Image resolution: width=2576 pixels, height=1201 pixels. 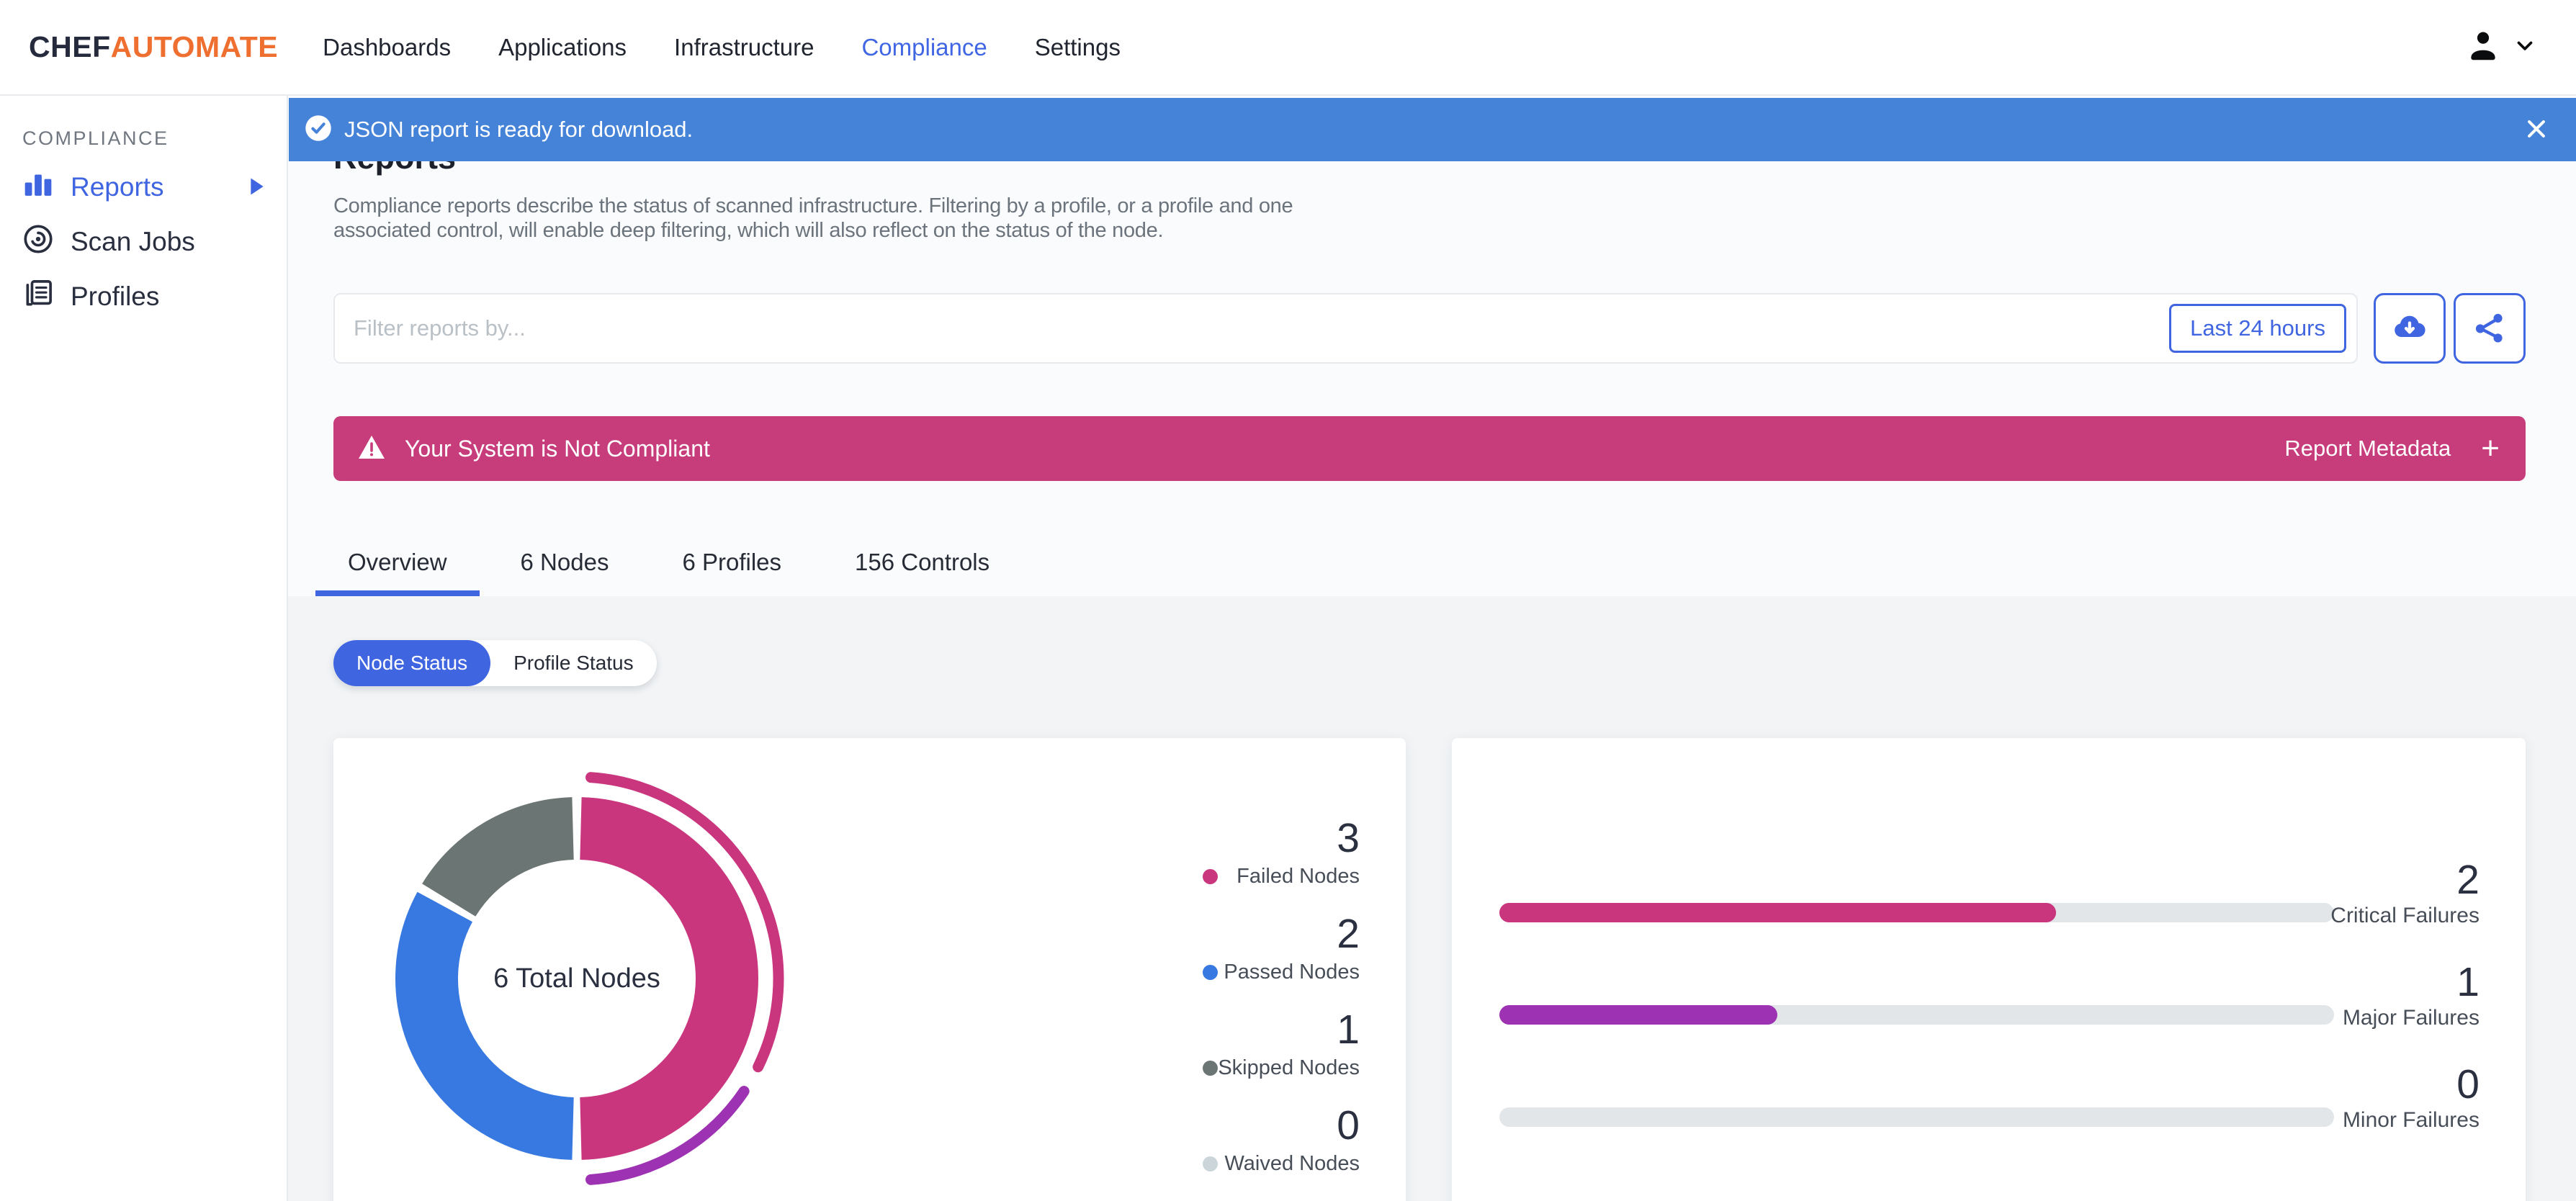 I want to click on major-failures-count: 1, so click(x=2467, y=982).